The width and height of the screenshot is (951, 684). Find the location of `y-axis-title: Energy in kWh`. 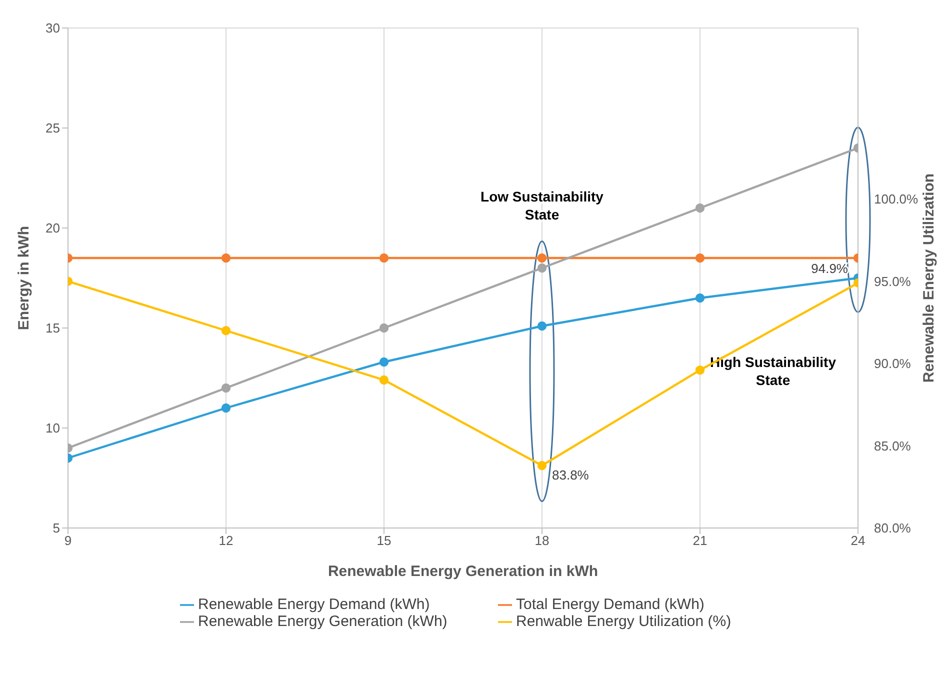

y-axis-title: Energy in kWh is located at coordinates (23, 278).